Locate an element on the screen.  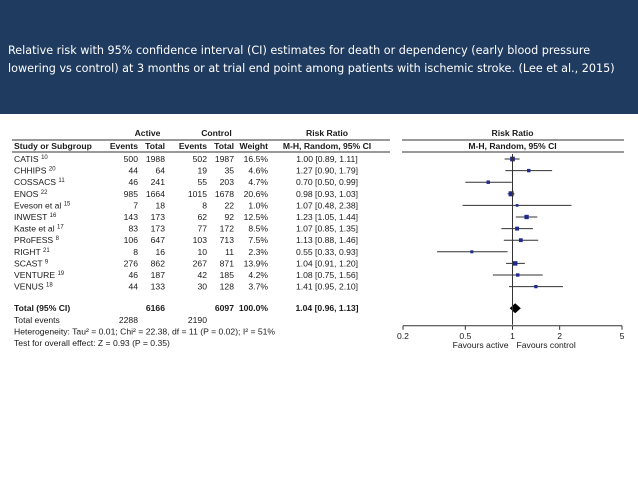
control-events: 1015 is located at coordinates (197, 194).